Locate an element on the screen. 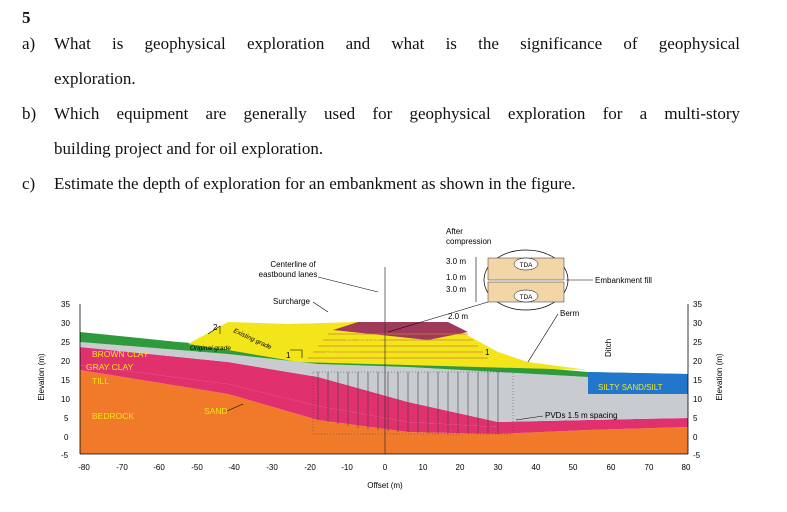  question-c-label: c) is located at coordinates (29, 183).